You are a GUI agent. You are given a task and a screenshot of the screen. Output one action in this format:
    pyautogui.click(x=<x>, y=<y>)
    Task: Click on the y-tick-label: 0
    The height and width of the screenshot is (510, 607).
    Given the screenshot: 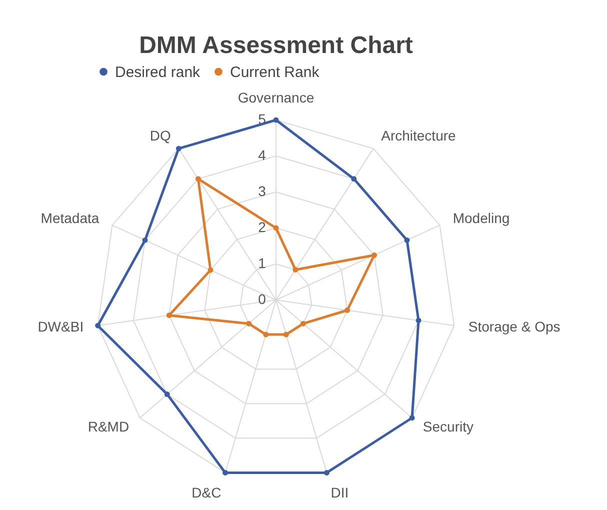 What is the action you would take?
    pyautogui.click(x=262, y=299)
    